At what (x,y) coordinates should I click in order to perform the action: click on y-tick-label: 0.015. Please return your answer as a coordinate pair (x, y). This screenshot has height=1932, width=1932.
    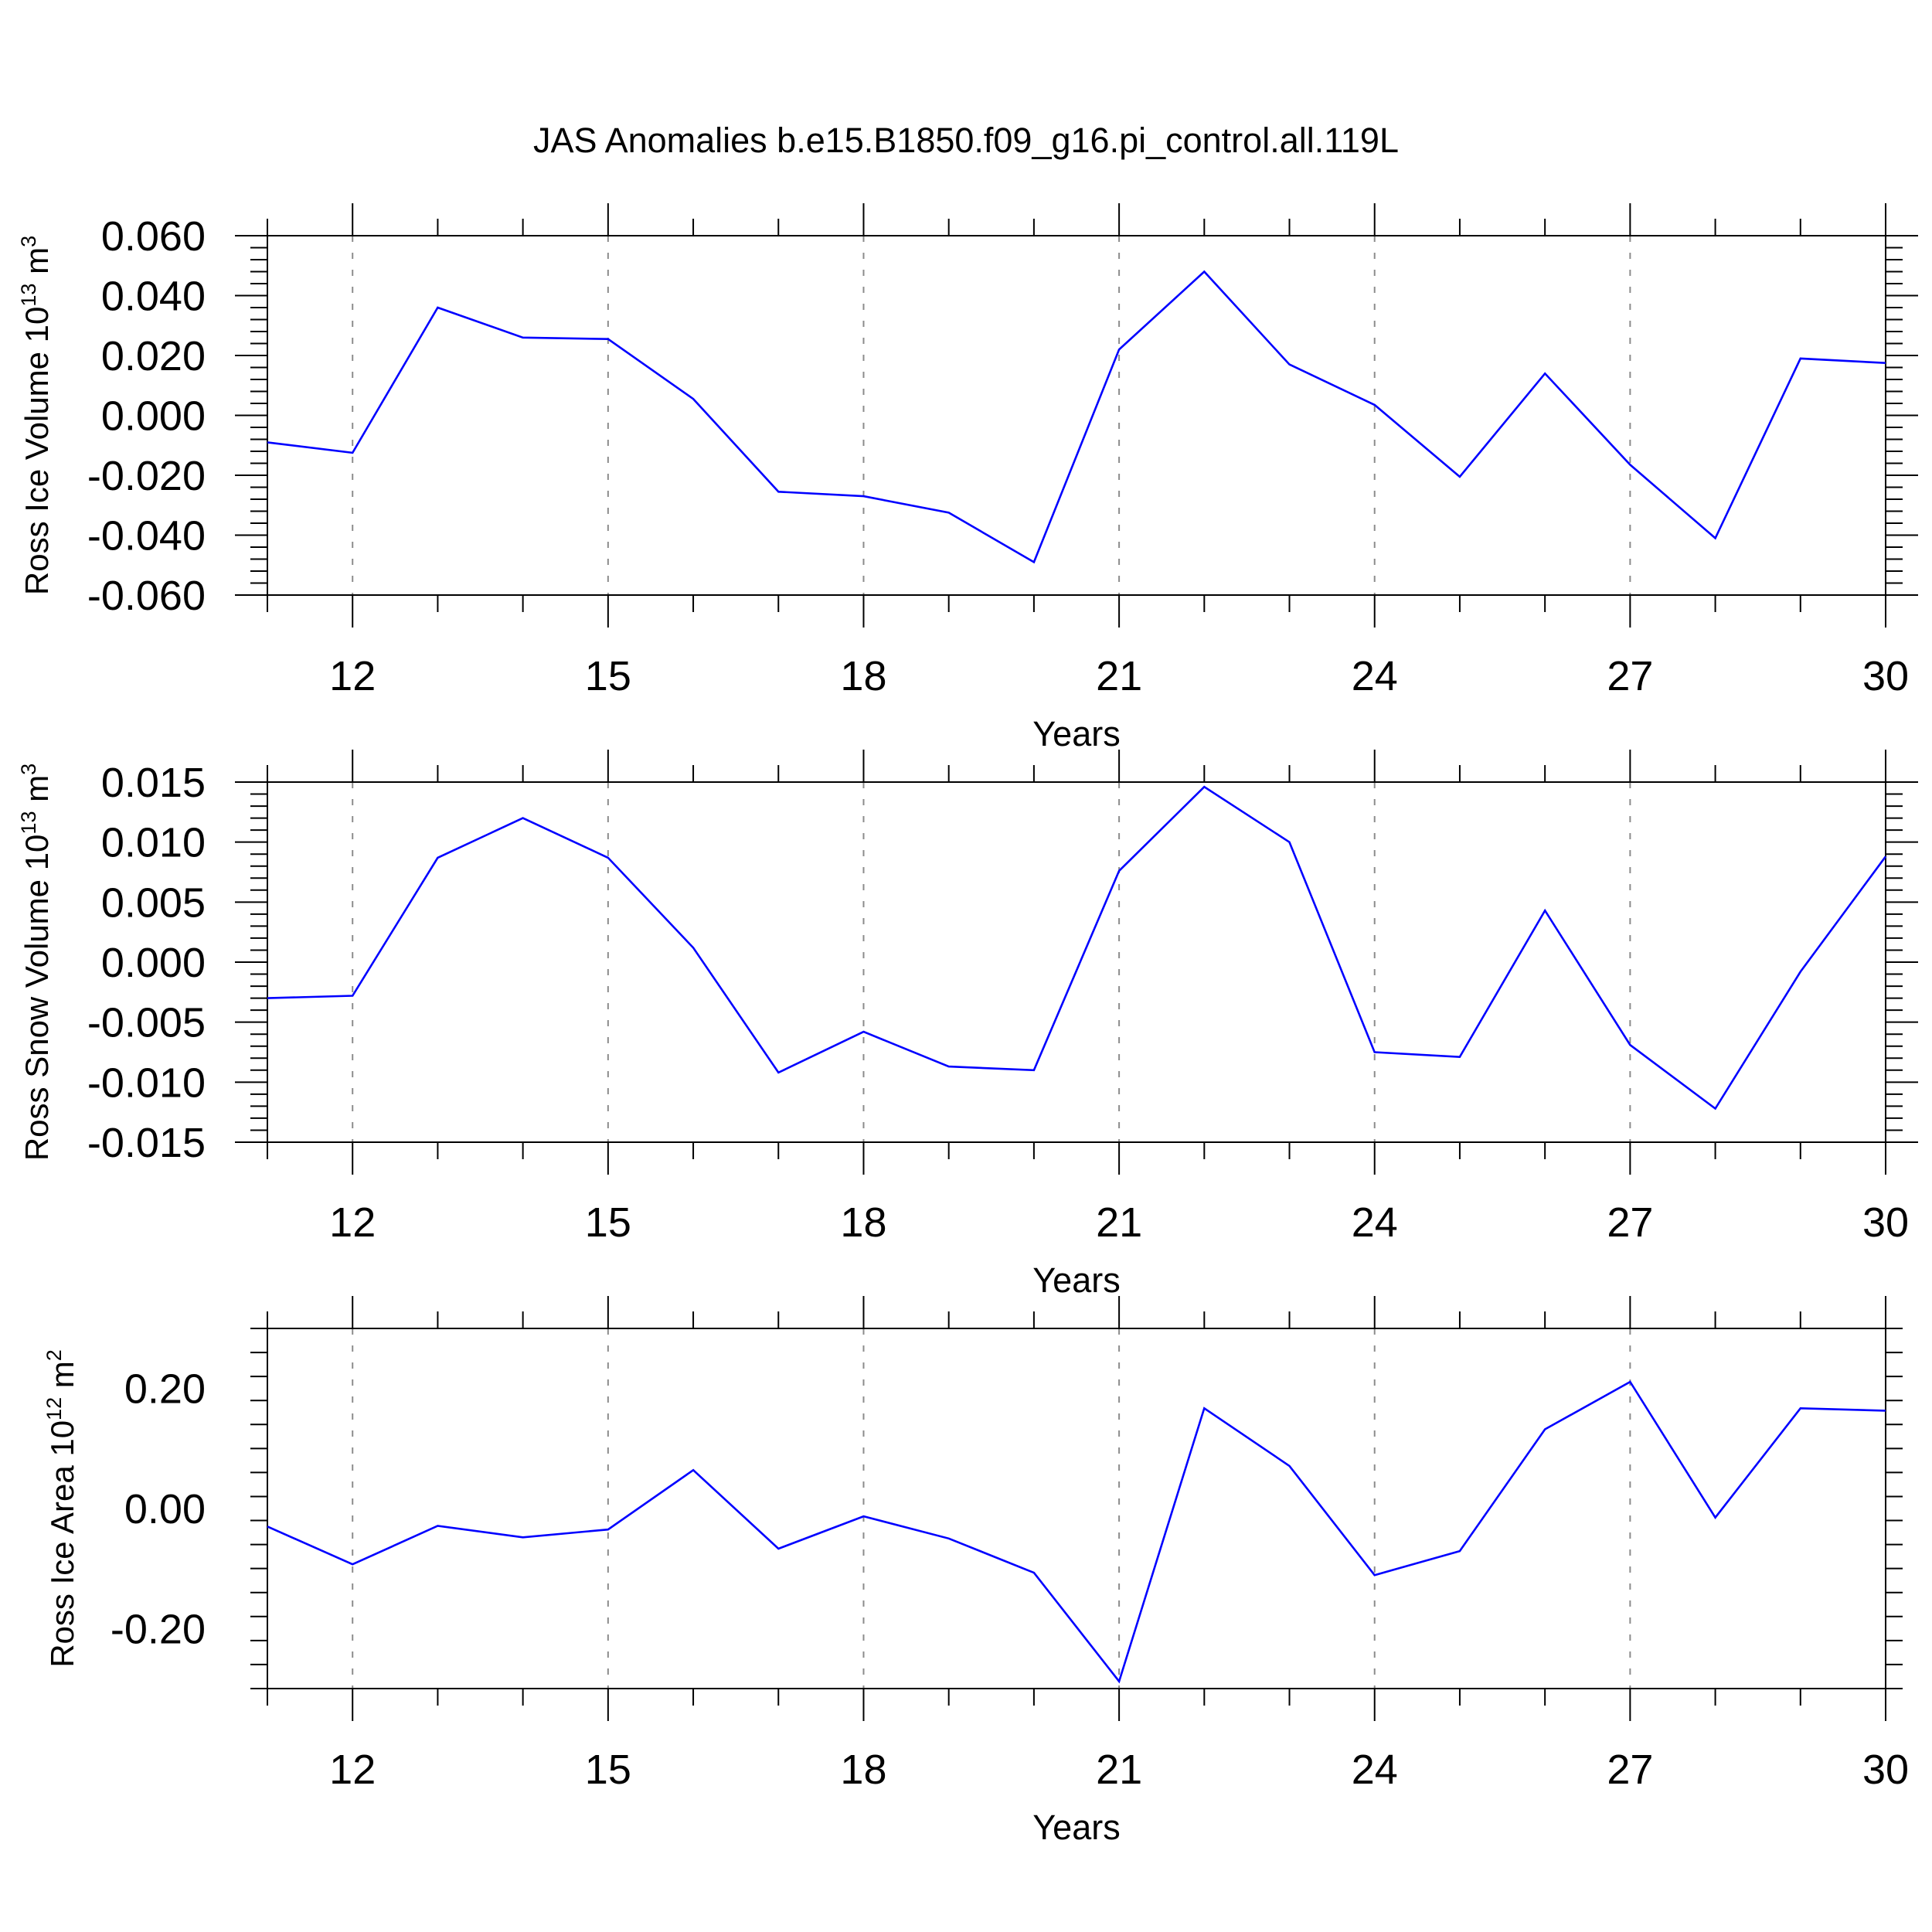
    Looking at the image, I should click on (153, 783).